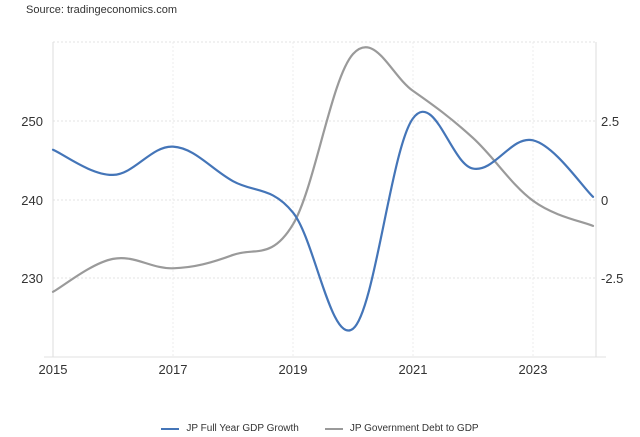  What do you see at coordinates (173, 369) in the screenshot?
I see `x-axis-tick: 2017` at bounding box center [173, 369].